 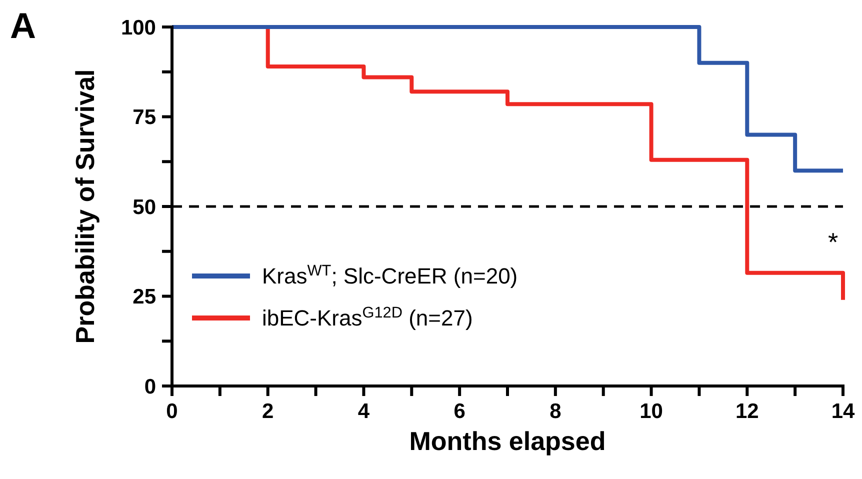 I want to click on legend-label: Kras$^{WT}$; Slc-CreER (n=20), so click(x=390, y=275).